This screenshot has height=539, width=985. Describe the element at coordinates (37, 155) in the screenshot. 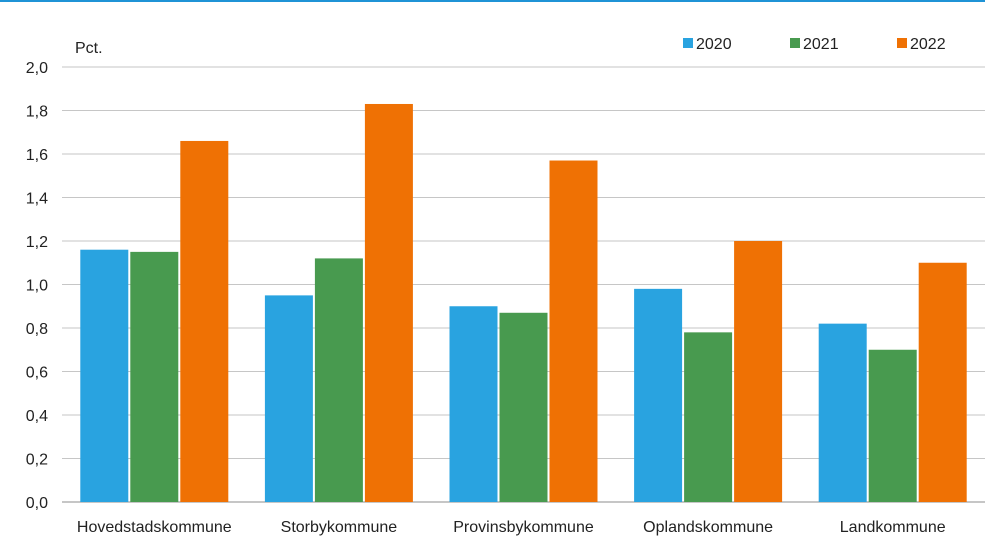

I see `y-tick-label: 1,6` at that location.